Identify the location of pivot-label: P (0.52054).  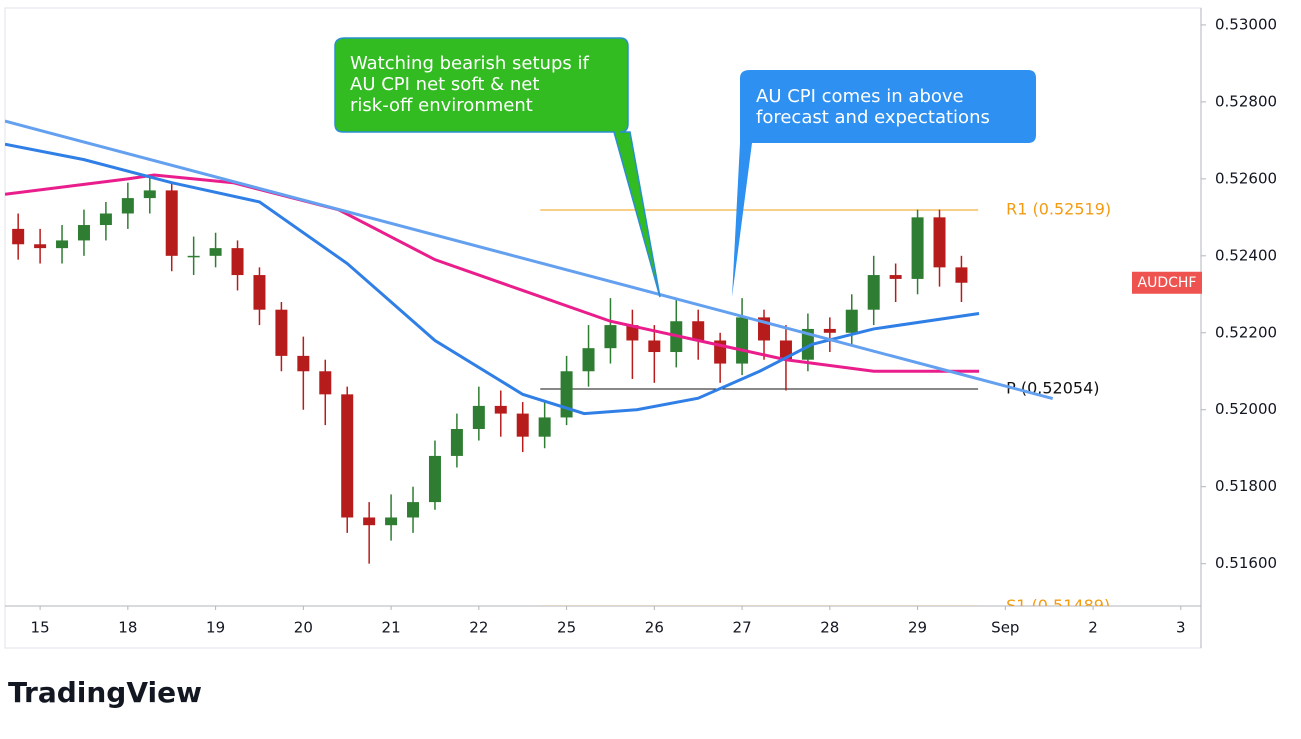
(1052, 387).